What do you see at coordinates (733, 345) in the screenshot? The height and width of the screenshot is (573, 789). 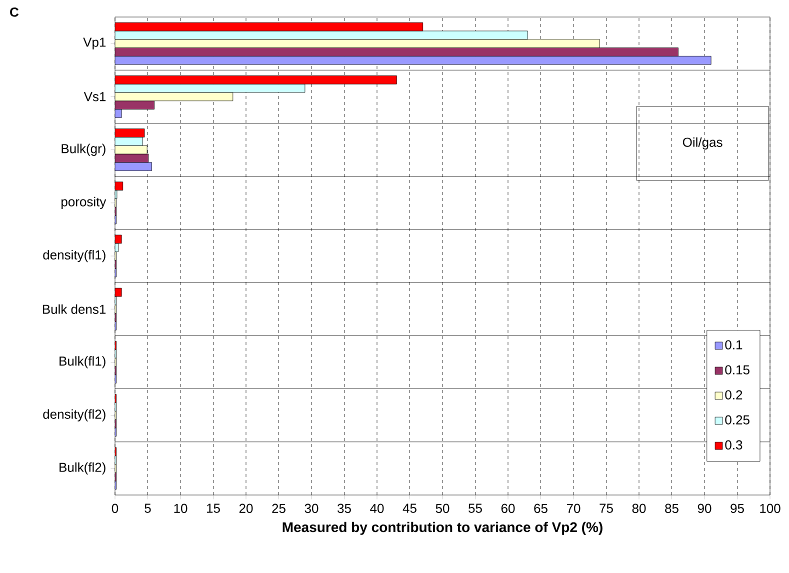 I see `legend-label: 0.1` at bounding box center [733, 345].